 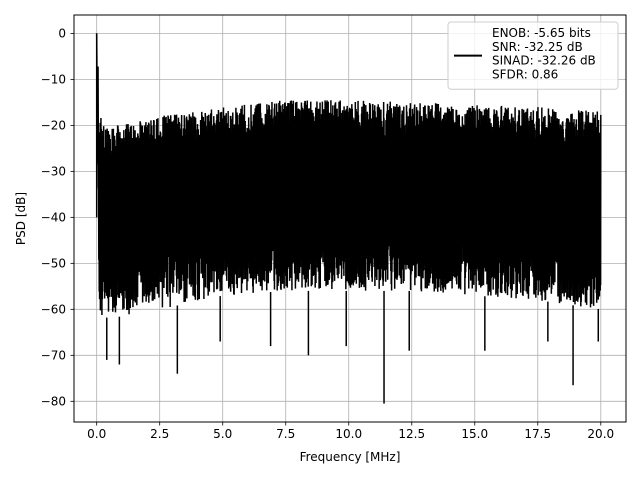 What do you see at coordinates (53, 402) in the screenshot?
I see `y-tick-label: −80` at bounding box center [53, 402].